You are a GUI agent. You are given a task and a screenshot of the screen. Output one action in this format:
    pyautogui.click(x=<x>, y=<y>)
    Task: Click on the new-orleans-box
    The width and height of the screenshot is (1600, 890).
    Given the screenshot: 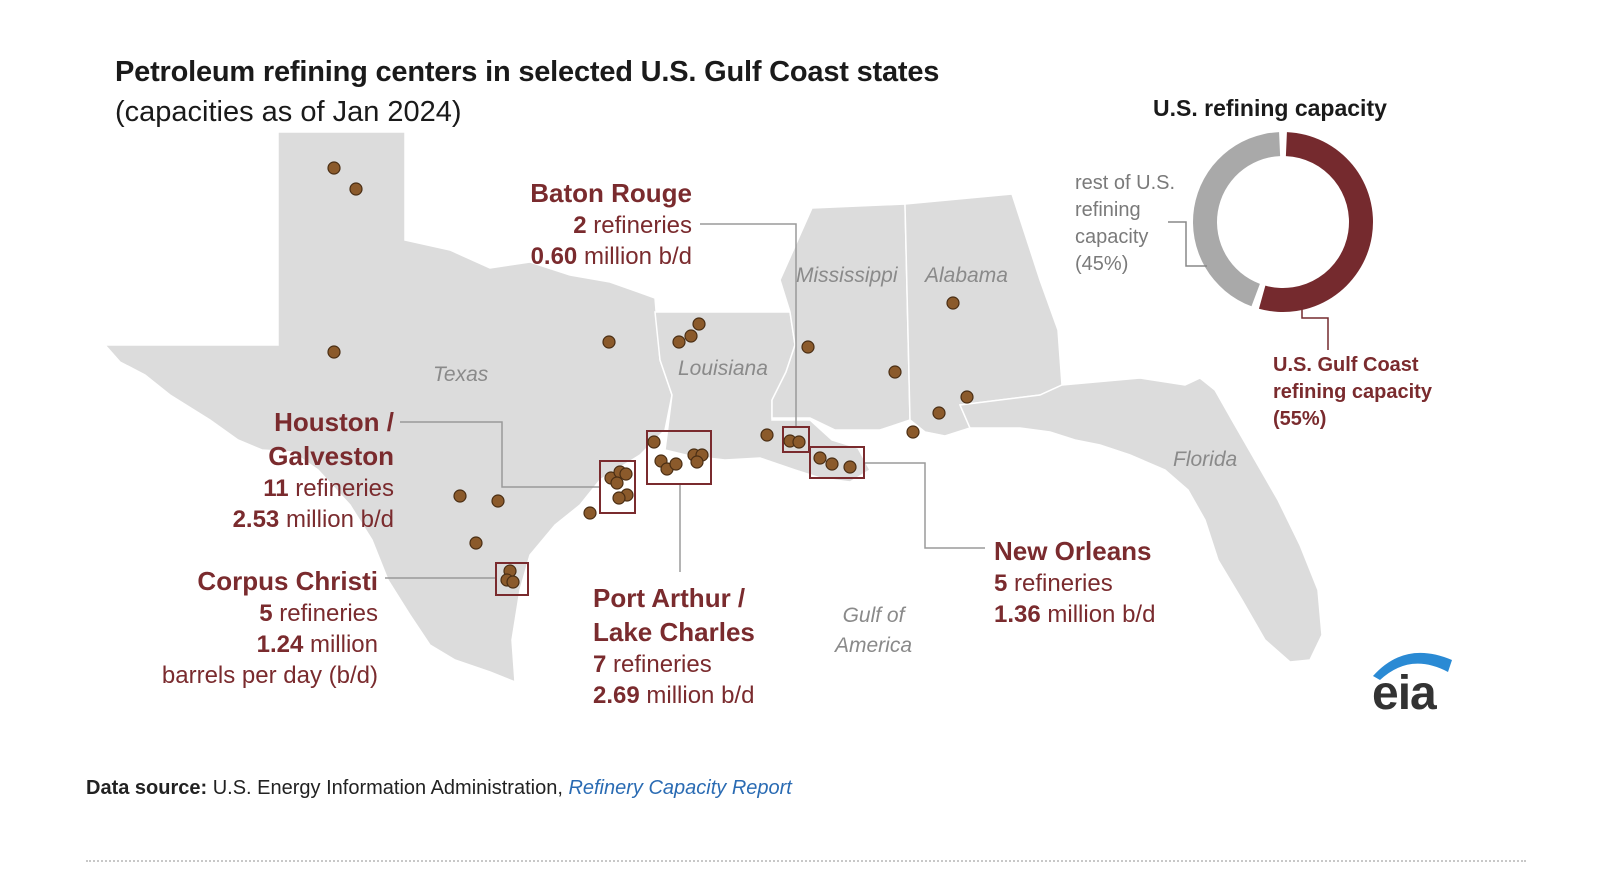 What is the action you would take?
    pyautogui.click(x=837, y=462)
    